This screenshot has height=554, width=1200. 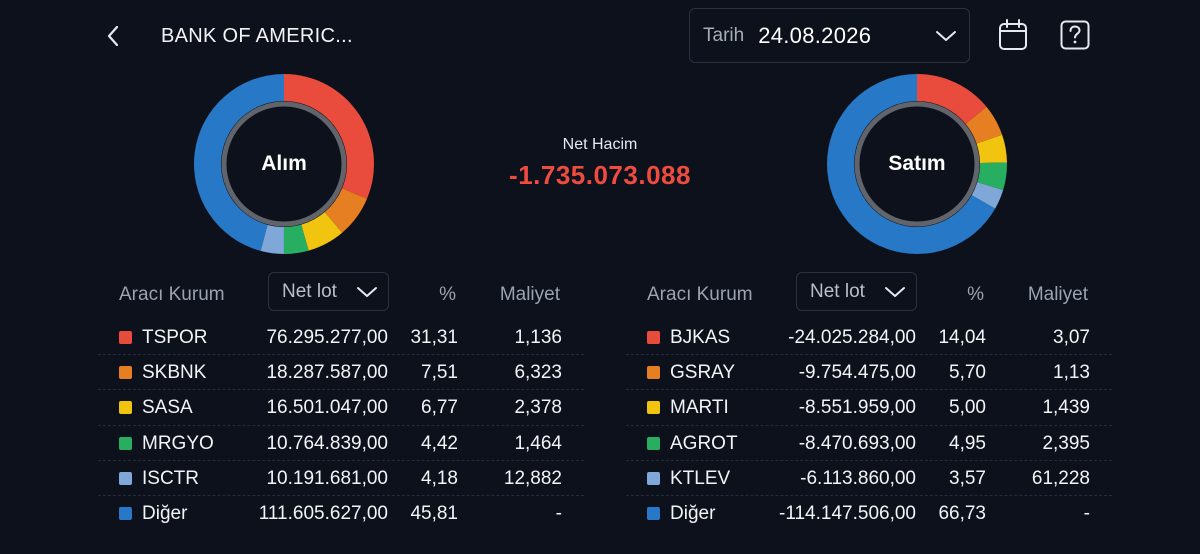 I want to click on broker-code: AGROT, so click(x=704, y=443).